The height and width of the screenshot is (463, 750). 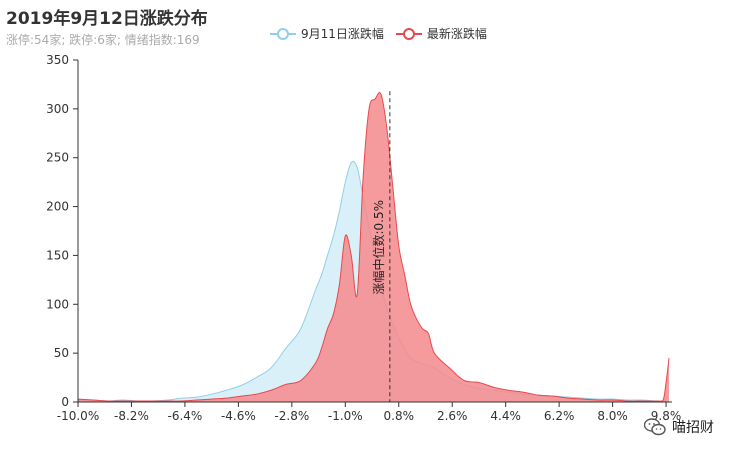 What do you see at coordinates (399, 416) in the screenshot?
I see `x-tick-label: 0.8%` at bounding box center [399, 416].